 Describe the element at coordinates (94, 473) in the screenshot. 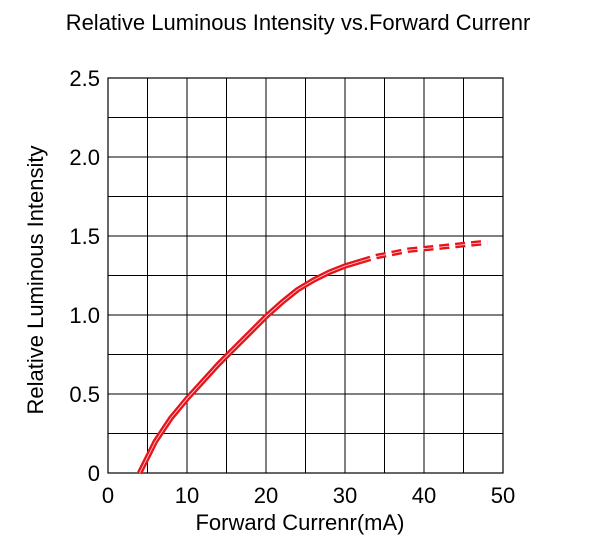

I see `y-tick-label: 0` at that location.